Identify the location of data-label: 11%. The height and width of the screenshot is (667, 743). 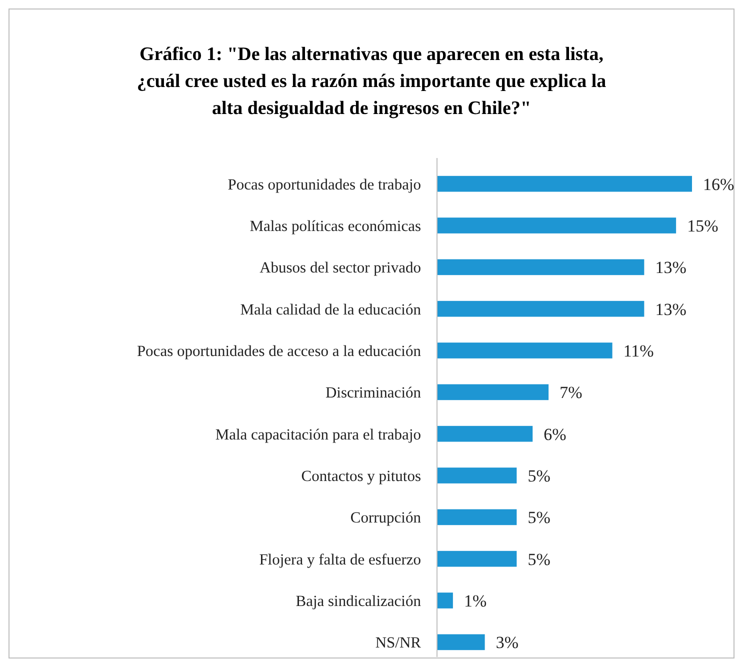
(638, 350).